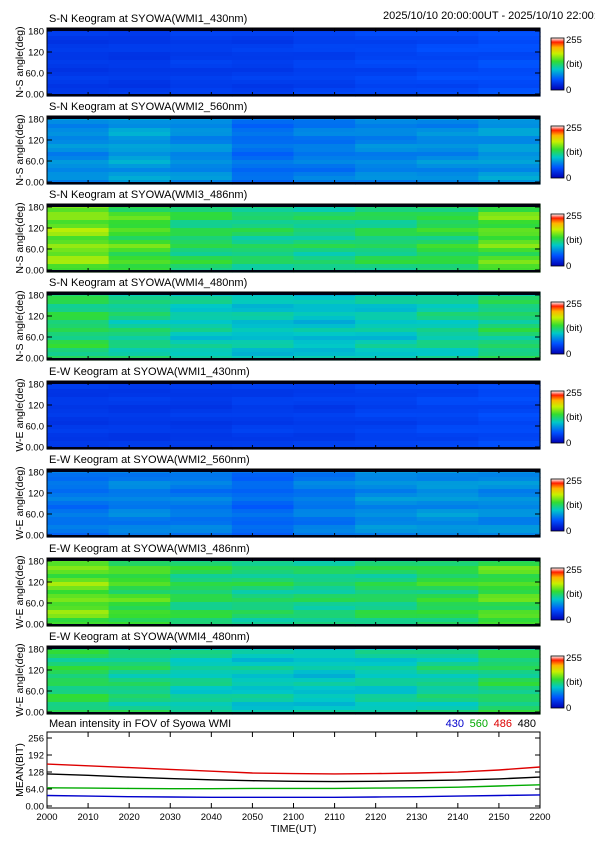 The height and width of the screenshot is (842, 595). I want to click on y-tick-label: 120, so click(36, 317).